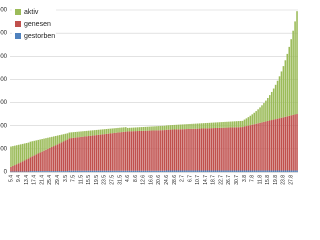 The width and height of the screenshot is (320, 240). I want to click on x-tick-label: 23.5, so click(105, 180).